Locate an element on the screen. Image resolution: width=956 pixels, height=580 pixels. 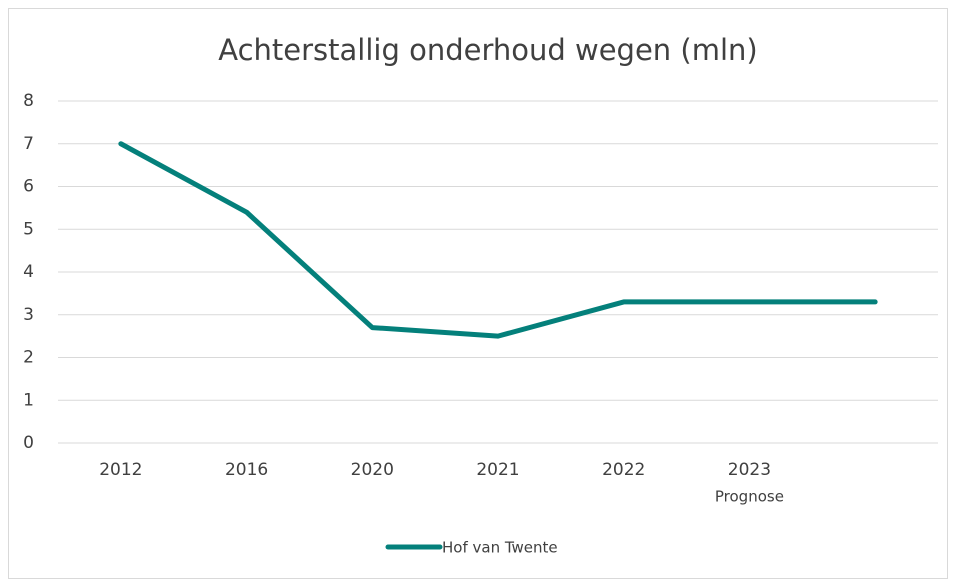
y-tick-label: 5 is located at coordinates (28, 229).